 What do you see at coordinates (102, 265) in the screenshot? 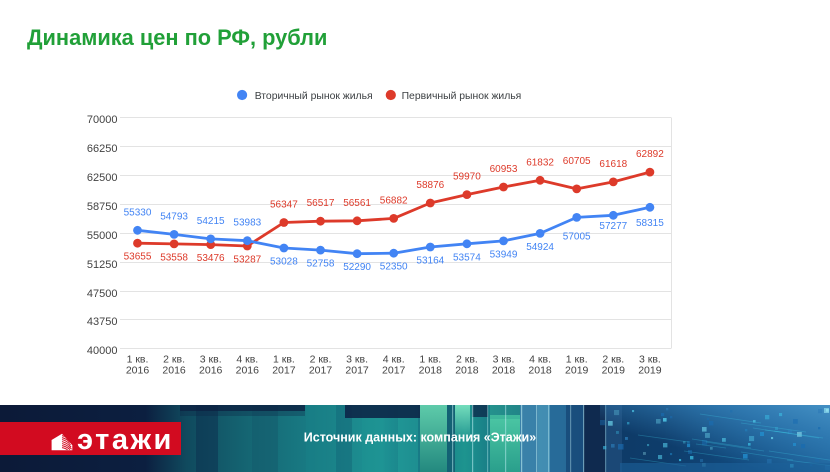
I see `svg-text: 51250` at bounding box center [102, 265].